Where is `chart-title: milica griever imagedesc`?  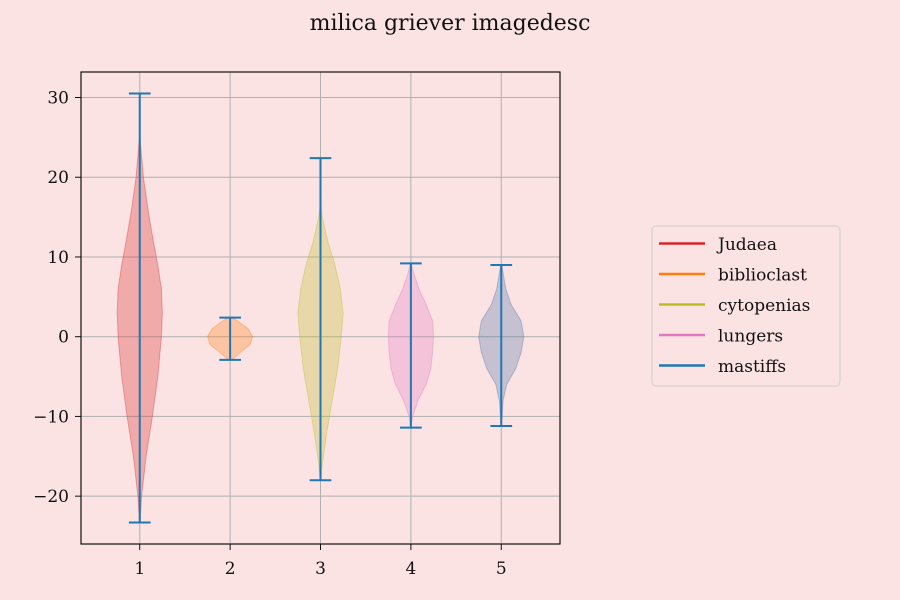
chart-title: milica griever imagedesc is located at coordinates (450, 23).